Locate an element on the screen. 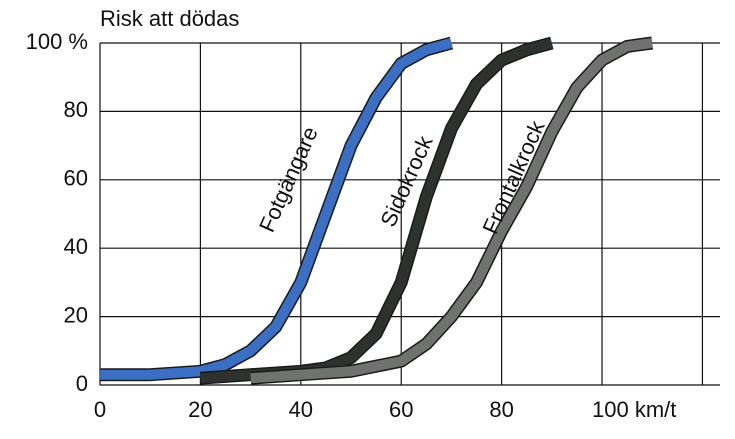  y-axis-label: Risk att dödas is located at coordinates (169, 18).